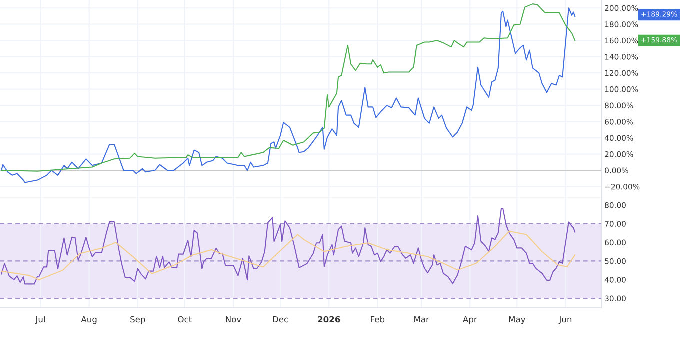  I want to click on x-tick-label: Dec, so click(280, 319).